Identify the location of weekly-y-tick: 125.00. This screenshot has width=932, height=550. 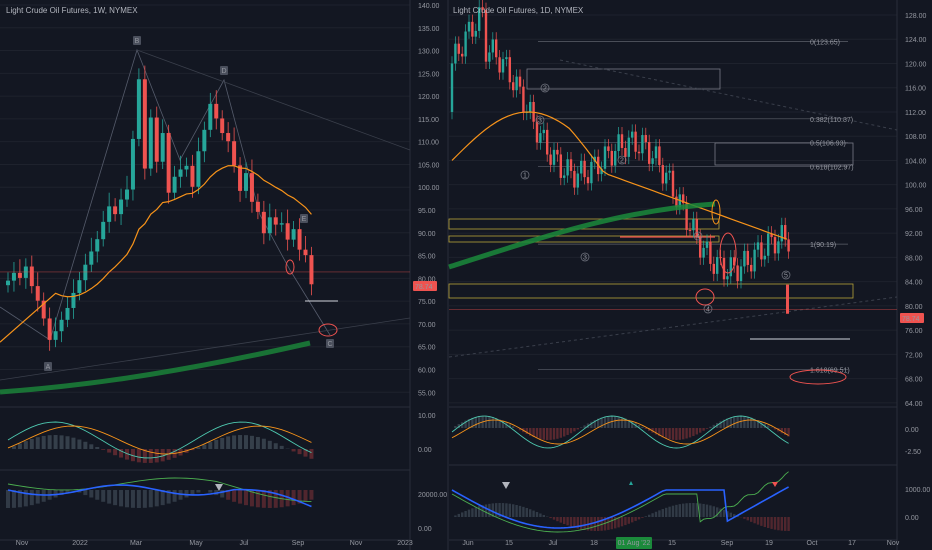
(429, 74).